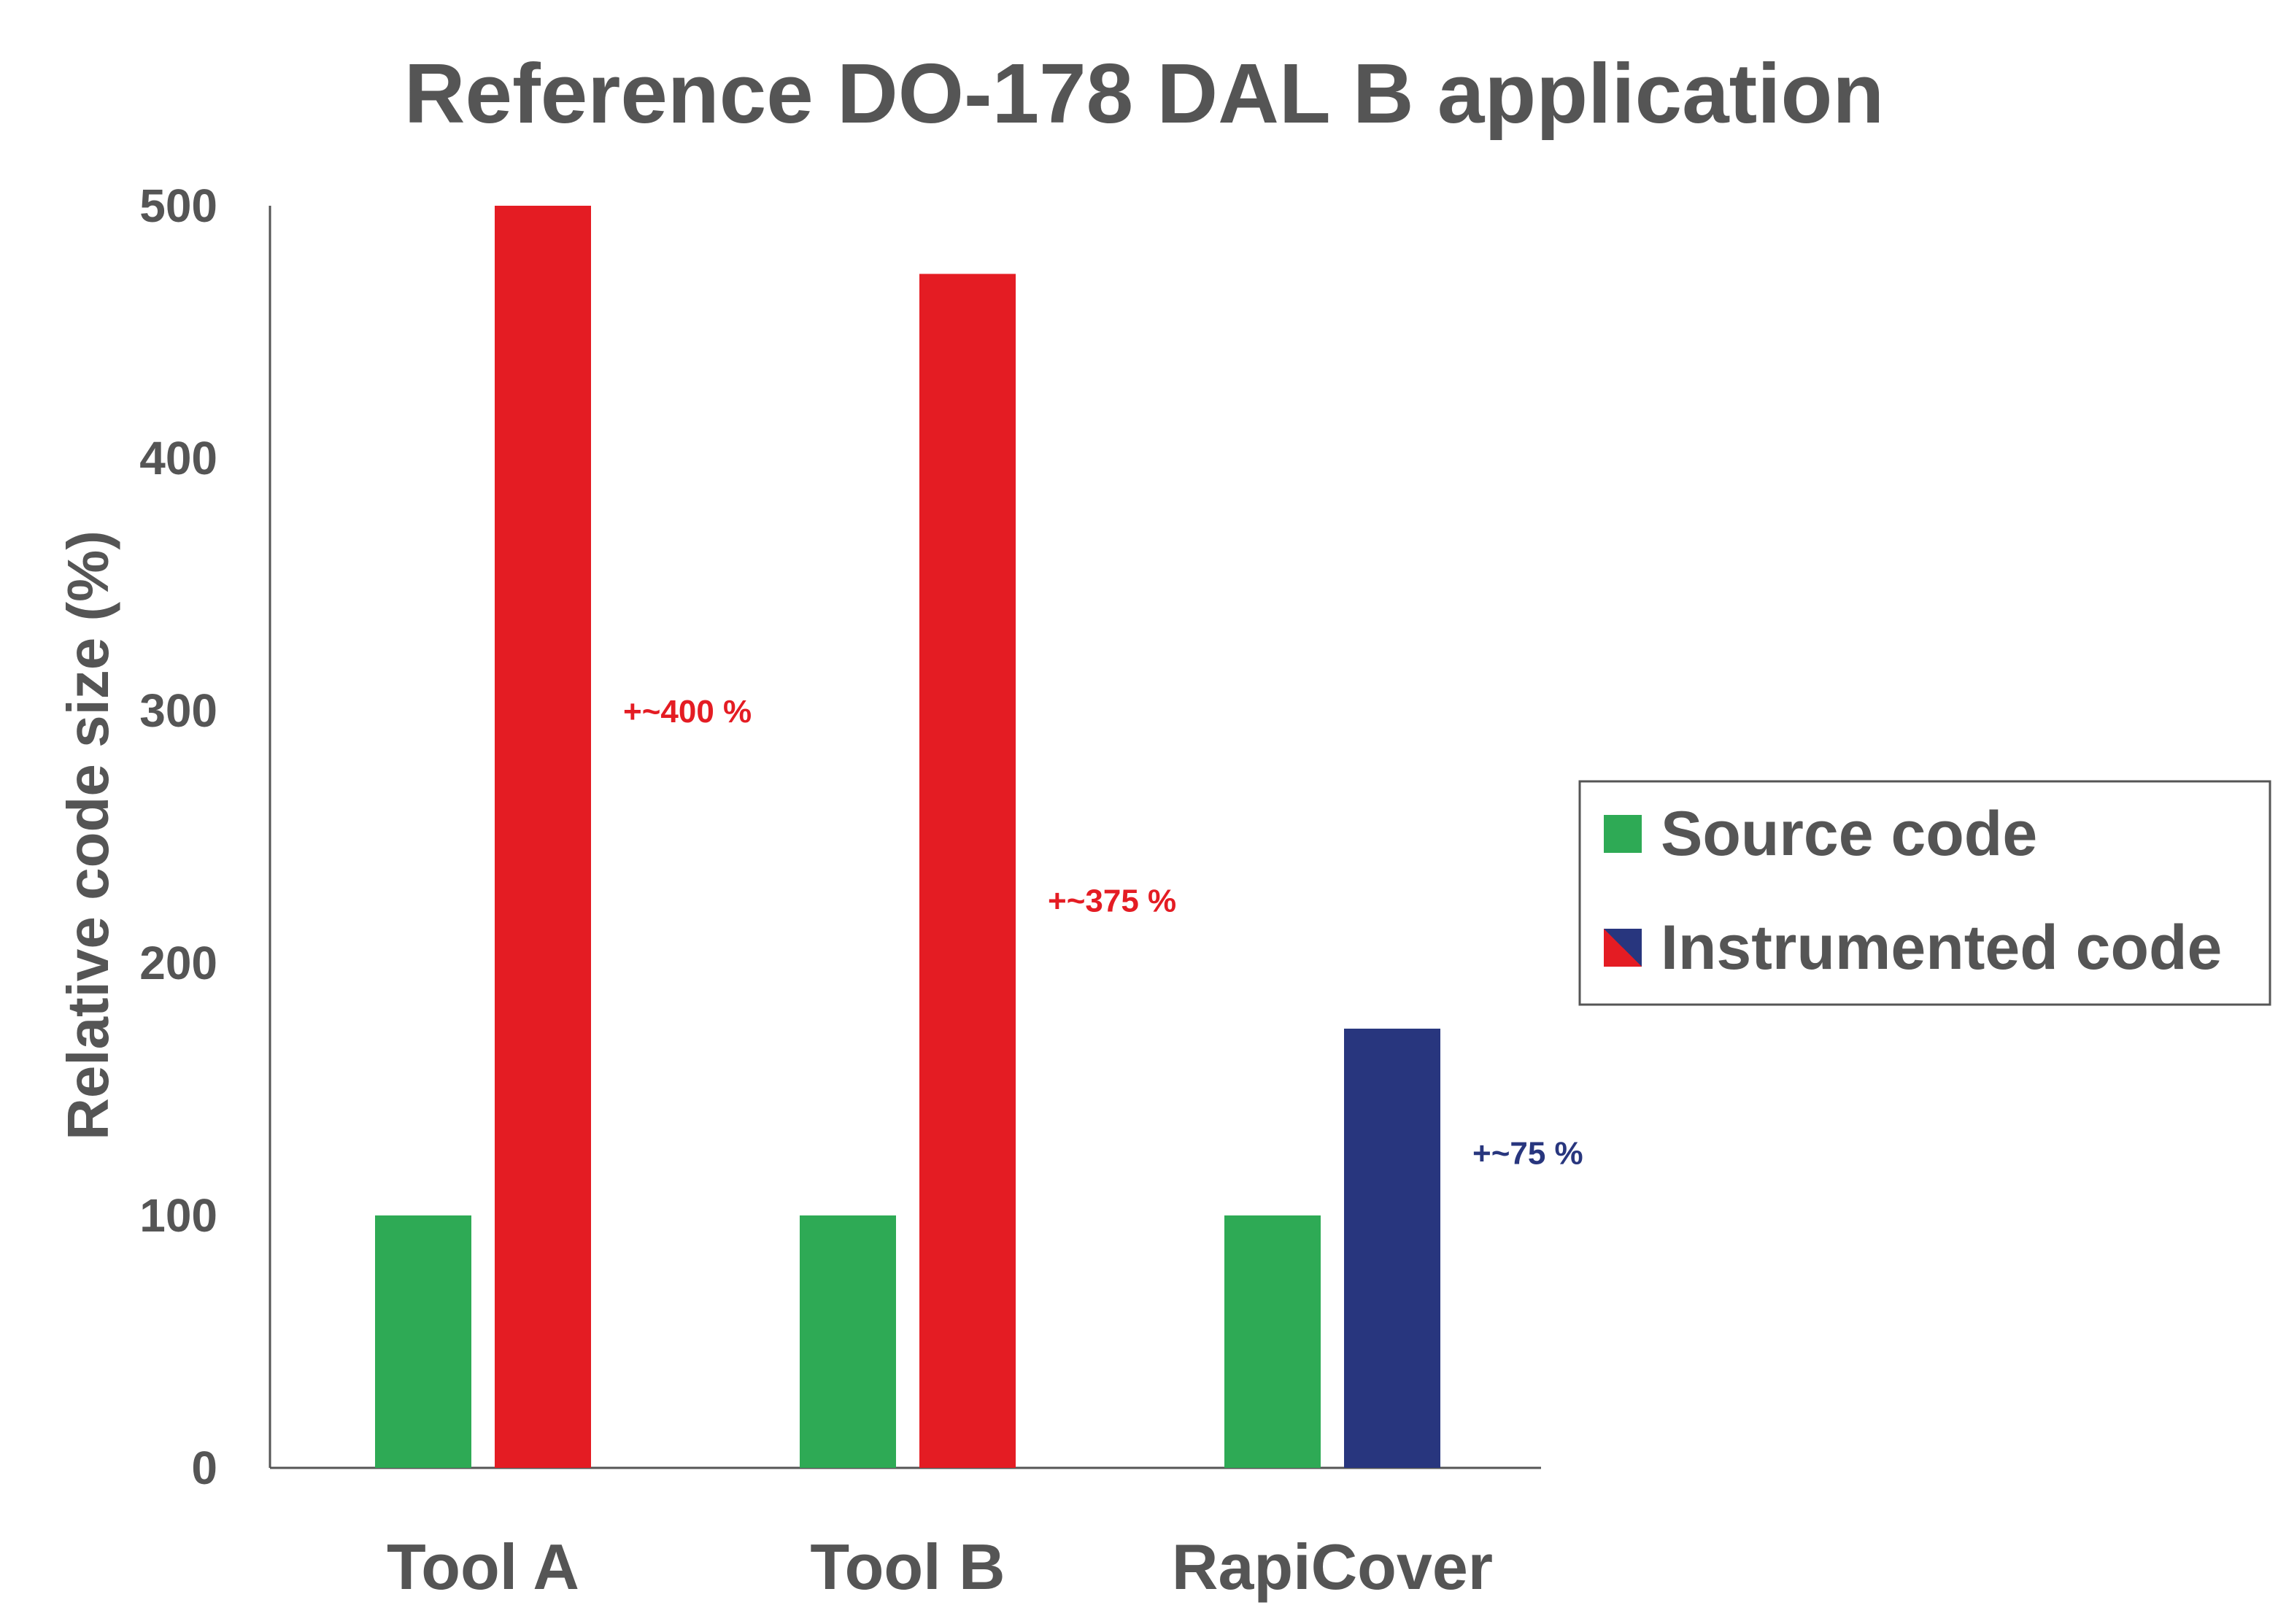  I want to click on x-tick-labels: Tool A Tool B RapiCover, so click(940, 1567).